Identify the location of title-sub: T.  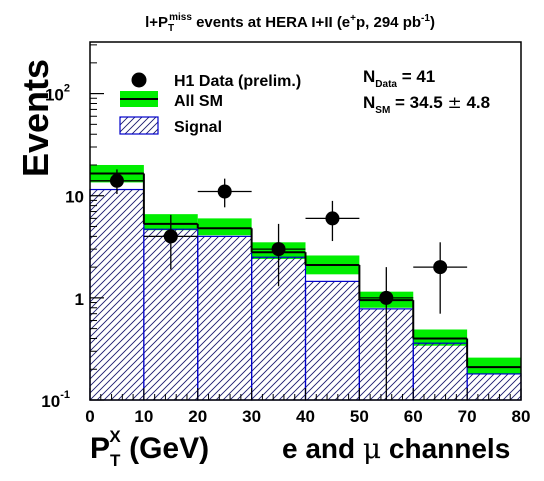
(171, 28).